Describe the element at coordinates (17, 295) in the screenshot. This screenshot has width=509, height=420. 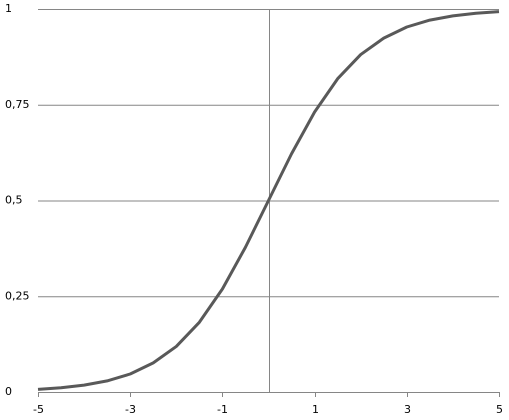
I see `y-tick-label: 0,25` at that location.